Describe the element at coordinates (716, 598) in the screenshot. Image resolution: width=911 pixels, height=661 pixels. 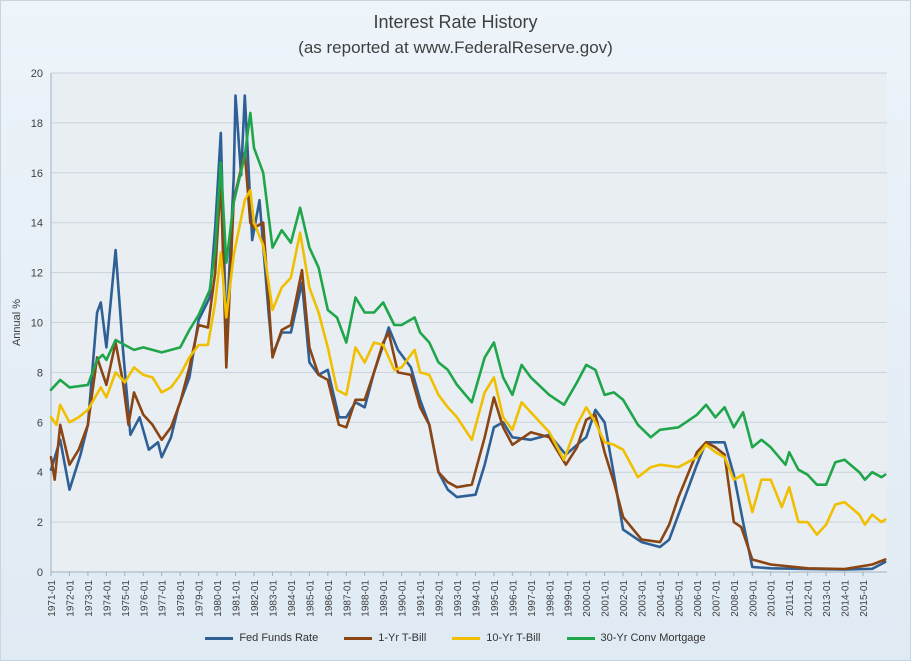
I see `x-tick-label: 2007-01` at that location.